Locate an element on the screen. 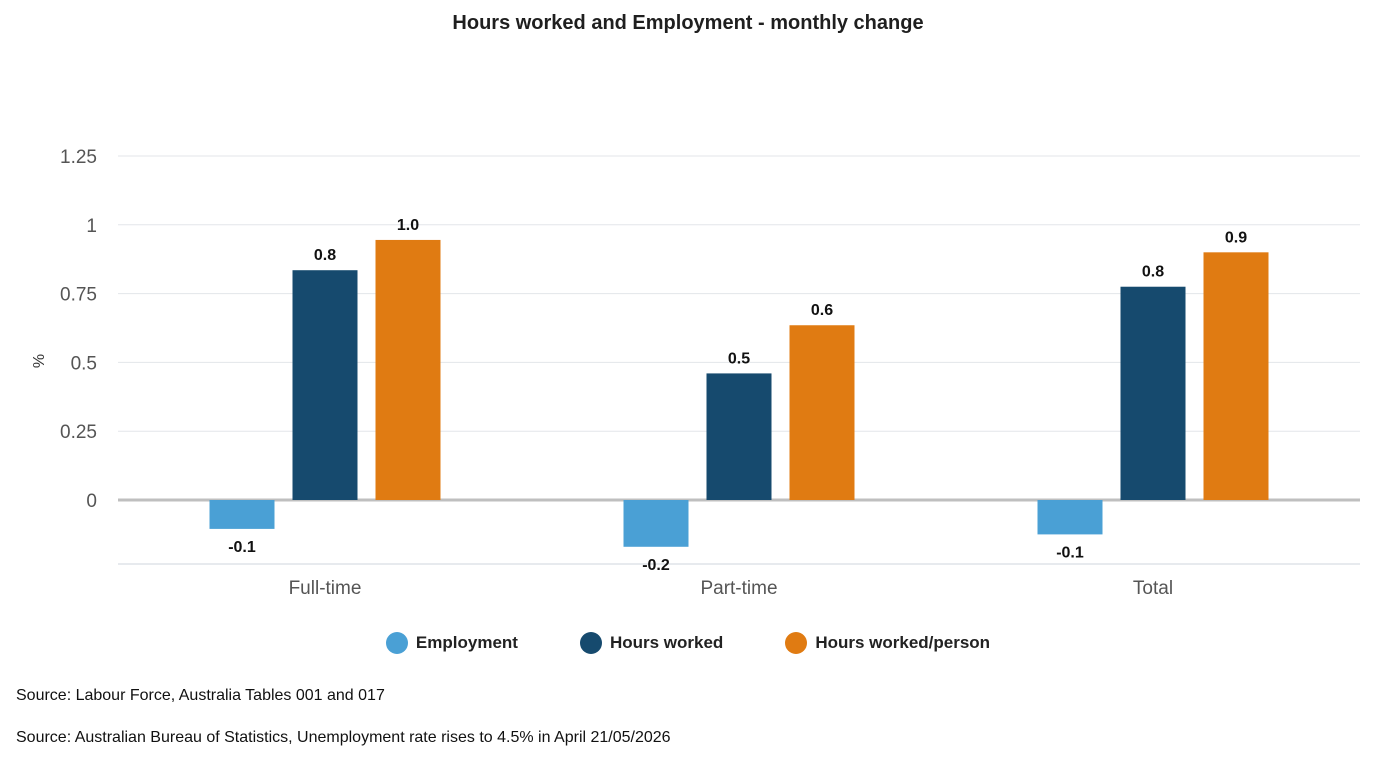  x-category-label: Part-time is located at coordinates (738, 588).